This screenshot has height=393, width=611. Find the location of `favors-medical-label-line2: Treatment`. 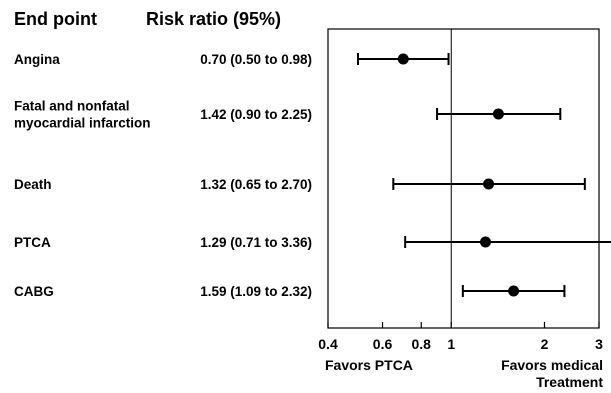

favors-medical-label-line2: Treatment is located at coordinates (569, 382).